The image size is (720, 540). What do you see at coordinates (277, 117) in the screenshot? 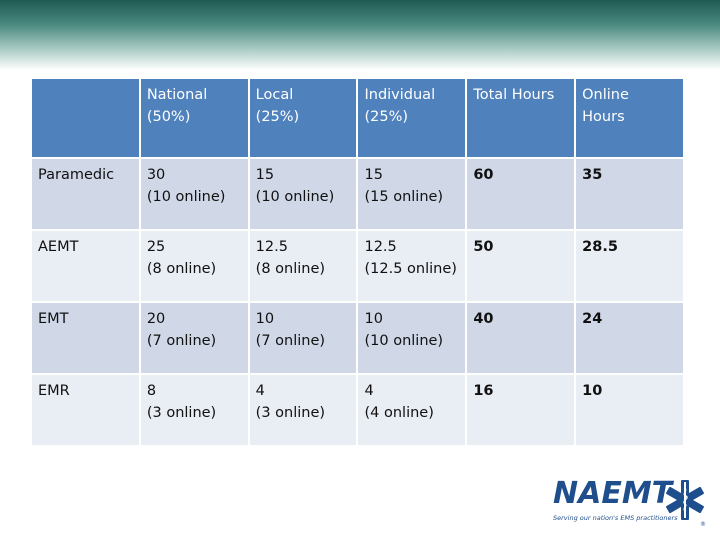
I see `header-local-line2: (25%)` at bounding box center [277, 117].